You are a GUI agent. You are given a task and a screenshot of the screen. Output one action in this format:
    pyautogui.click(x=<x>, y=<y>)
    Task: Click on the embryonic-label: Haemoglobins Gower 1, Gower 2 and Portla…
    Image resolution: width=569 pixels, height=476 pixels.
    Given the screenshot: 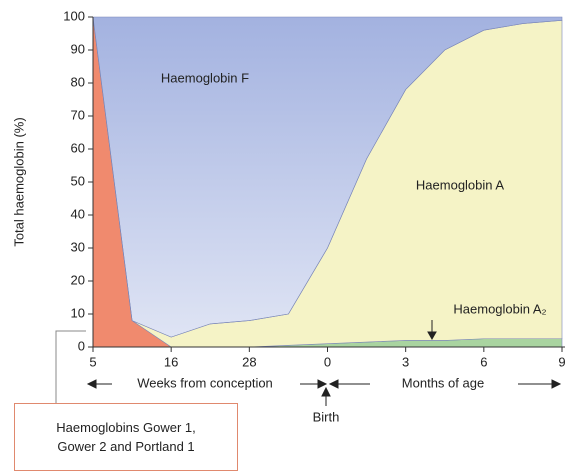 What is the action you would take?
    pyautogui.click(x=126, y=437)
    